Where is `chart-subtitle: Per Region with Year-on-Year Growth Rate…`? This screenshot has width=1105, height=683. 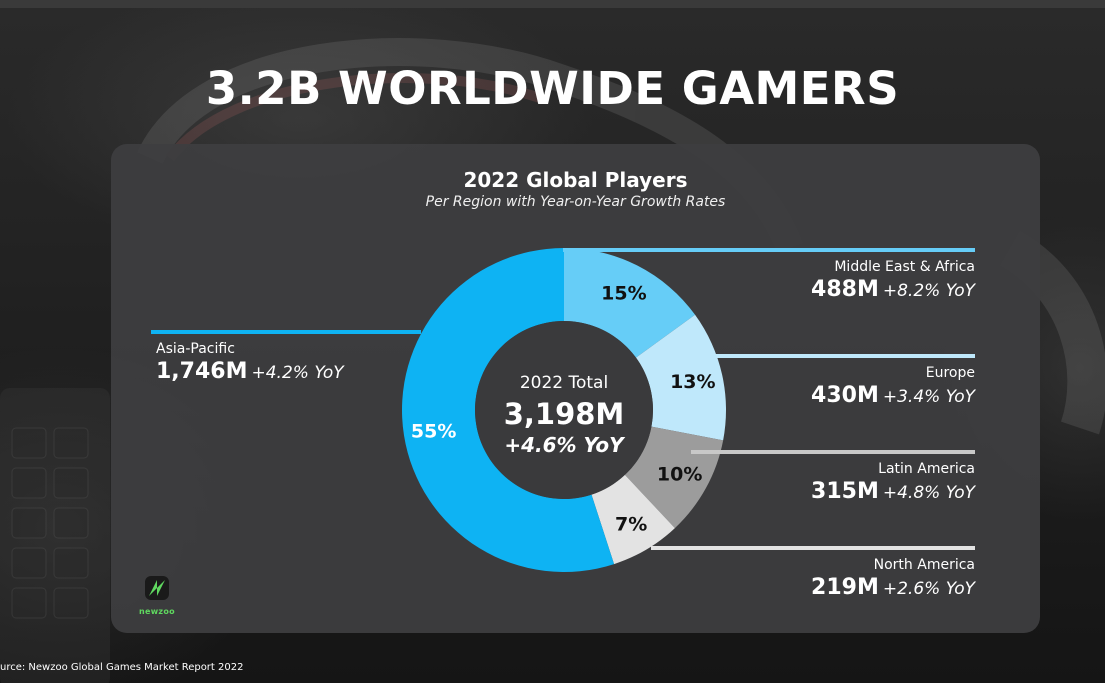 chart-subtitle: Per Region with Year-on-Year Growth Rate… is located at coordinates (575, 202).